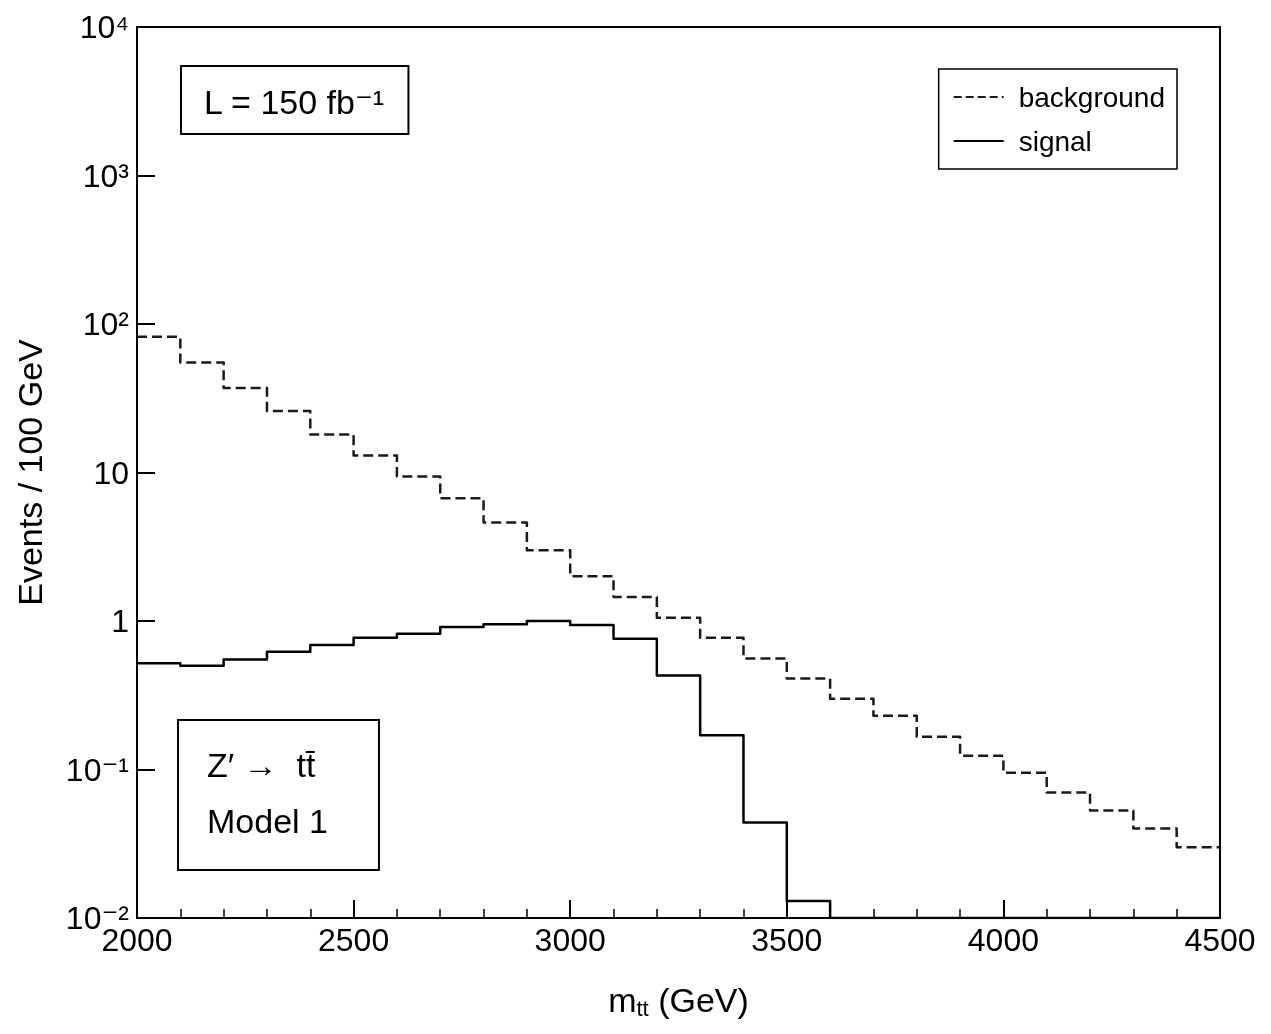 The height and width of the screenshot is (1034, 1271). What do you see at coordinates (111, 472) in the screenshot?
I see `y-tick-label: 10` at bounding box center [111, 472].